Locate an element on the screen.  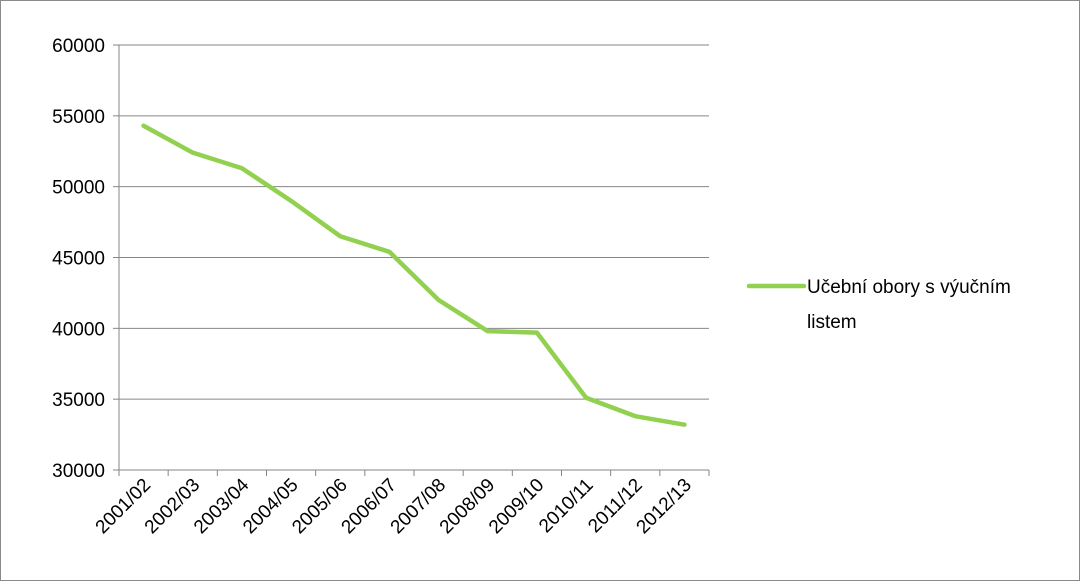
x-tick-label-11: 2012/13 is located at coordinates (664, 506).